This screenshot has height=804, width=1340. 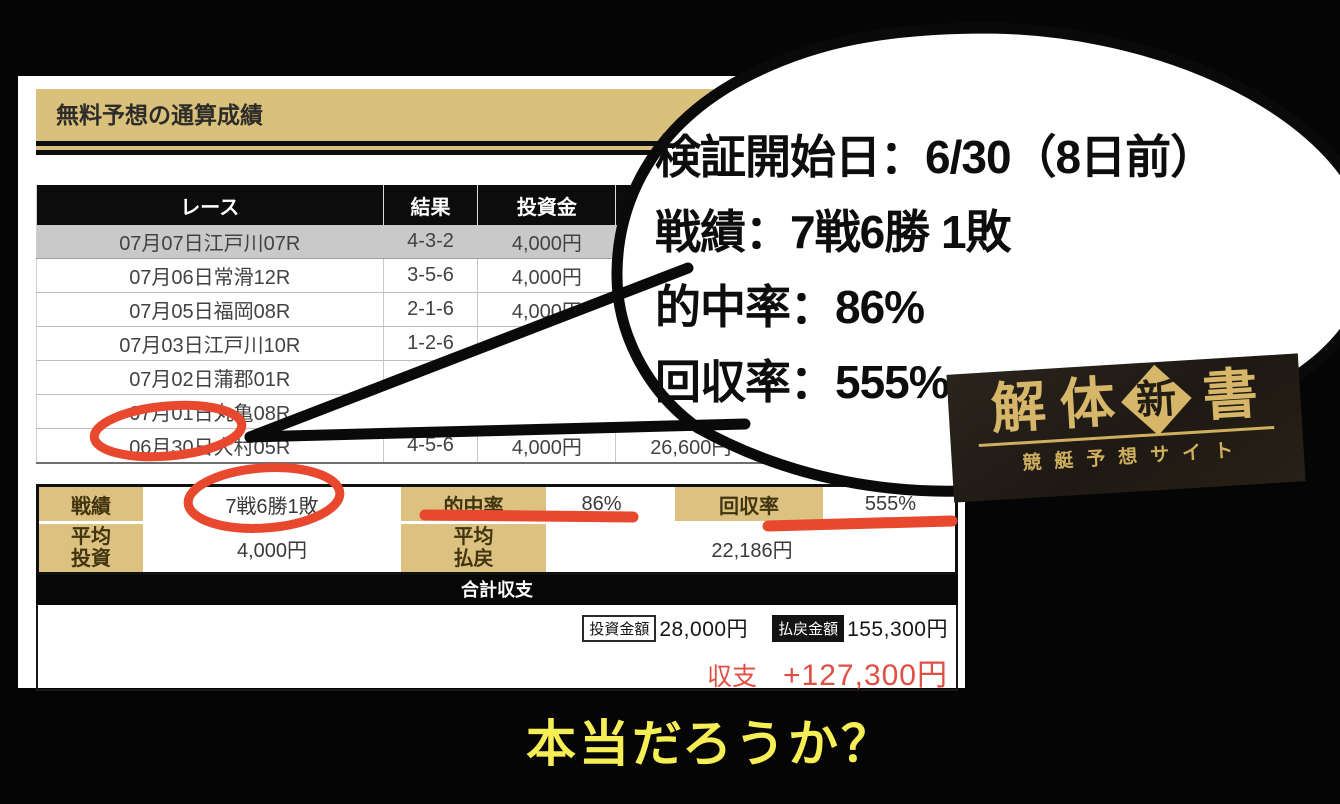 What do you see at coordinates (473, 548) in the screenshot?
I see `avg-payout-label: 平均 払戻` at bounding box center [473, 548].